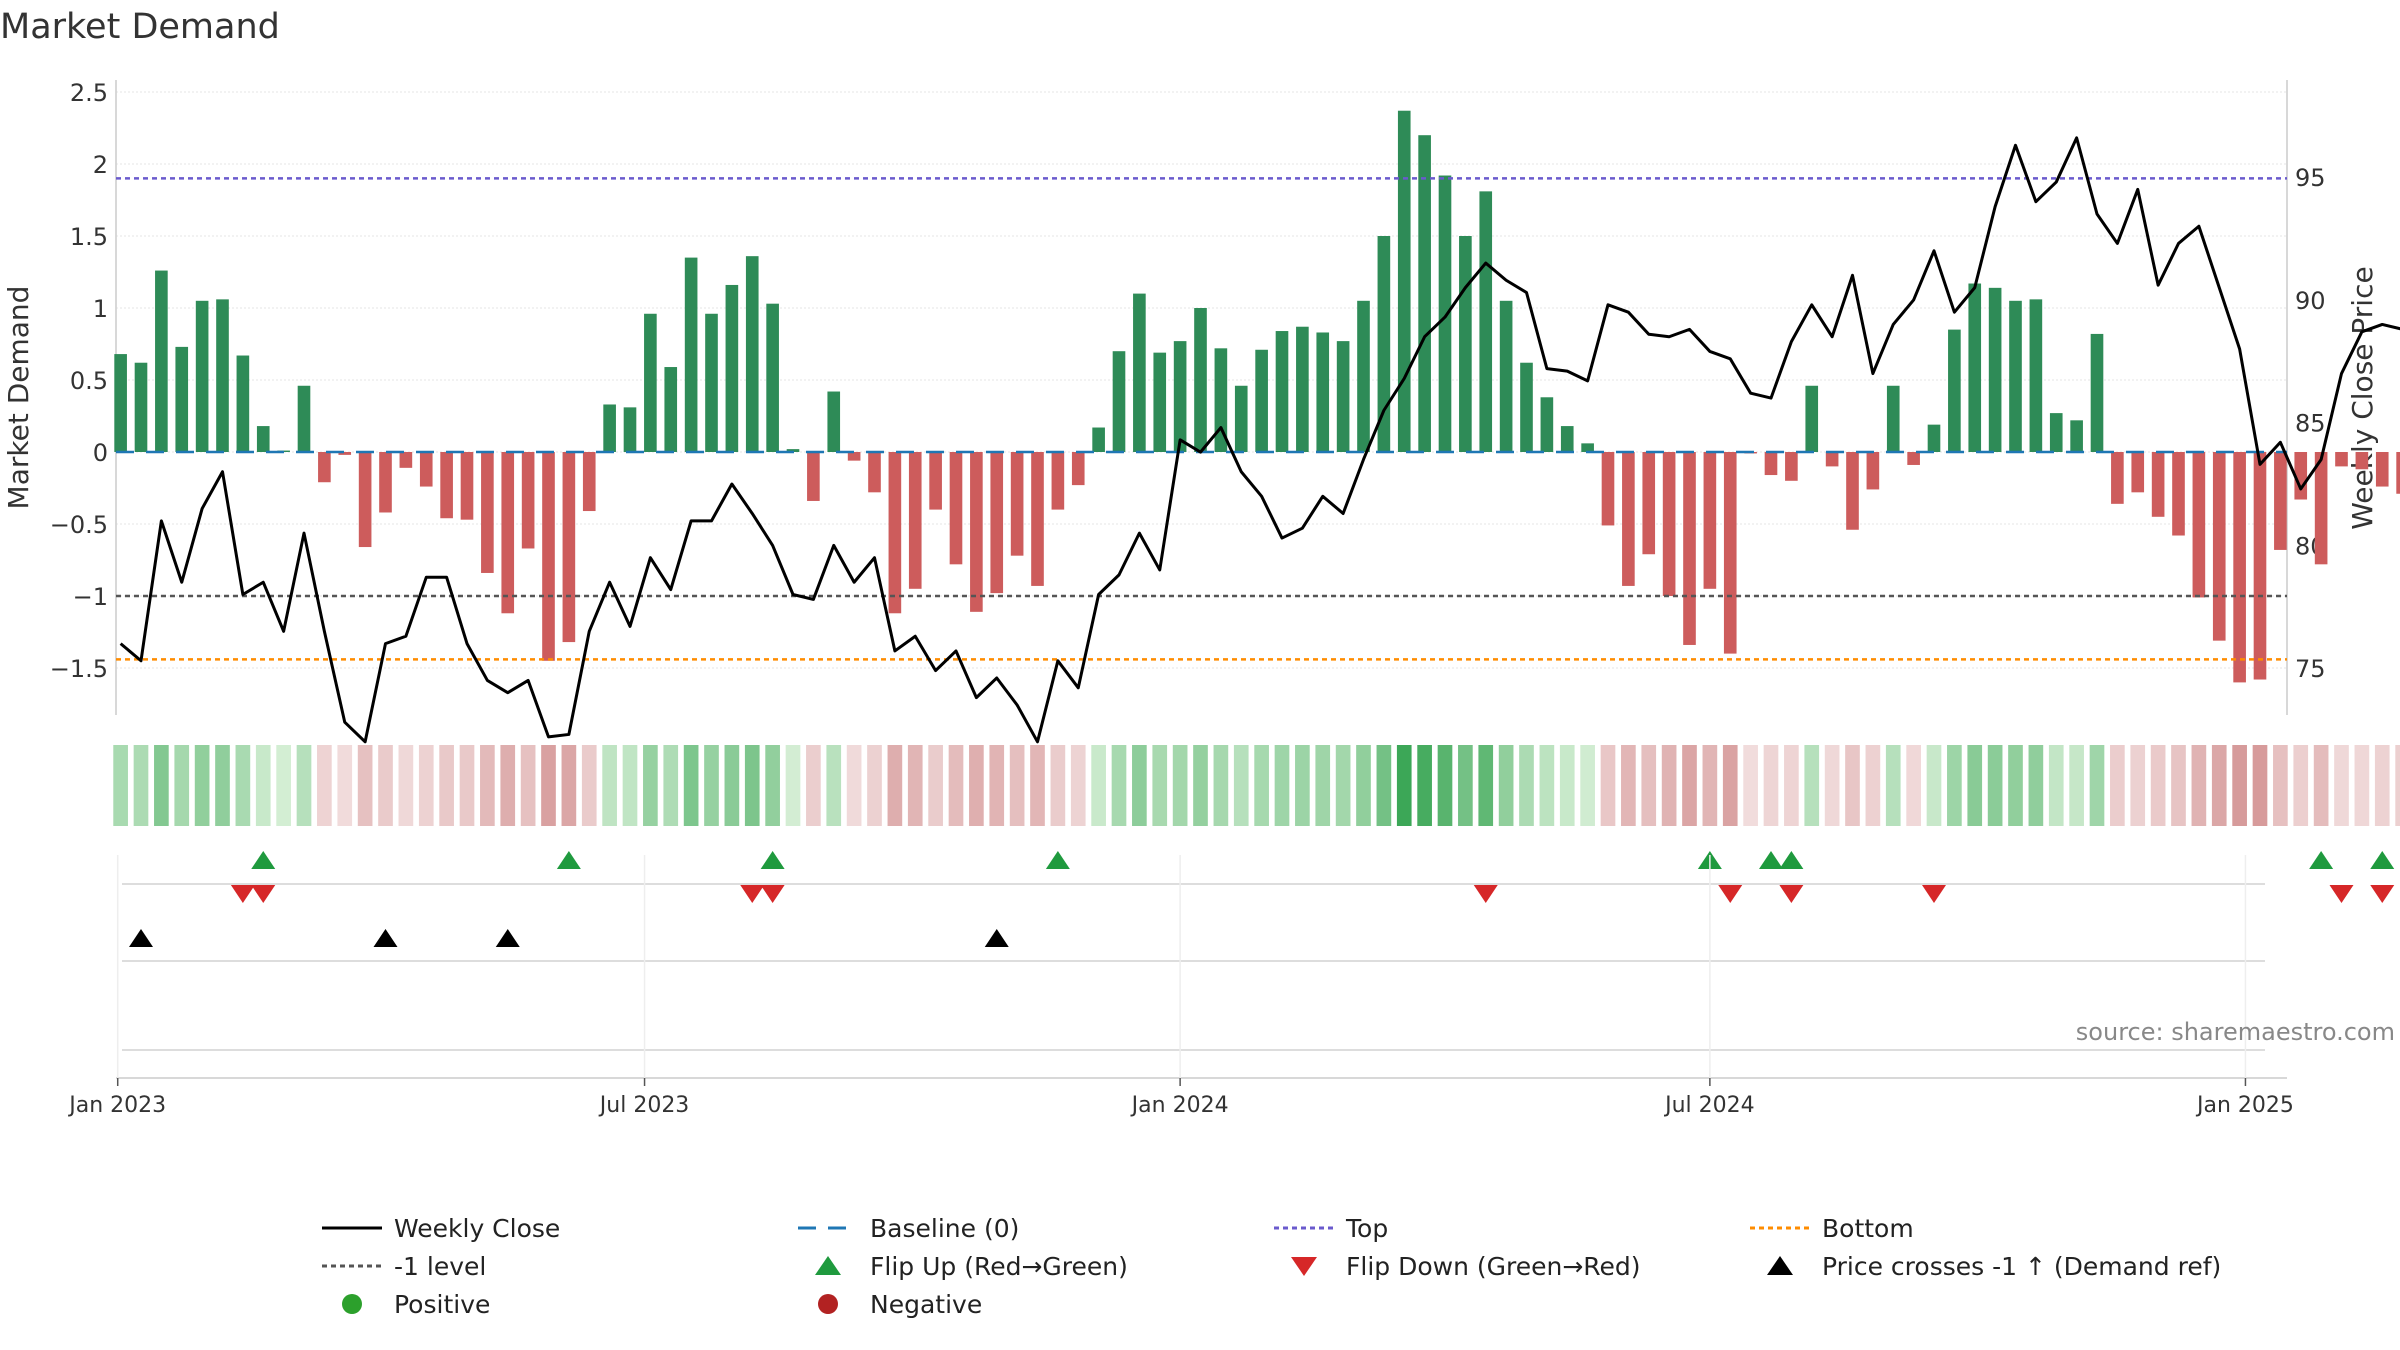 The image size is (2400, 1350). What do you see at coordinates (999, 1266) in the screenshot?
I see `legend-label: Flip Up (Red→Green)` at bounding box center [999, 1266].